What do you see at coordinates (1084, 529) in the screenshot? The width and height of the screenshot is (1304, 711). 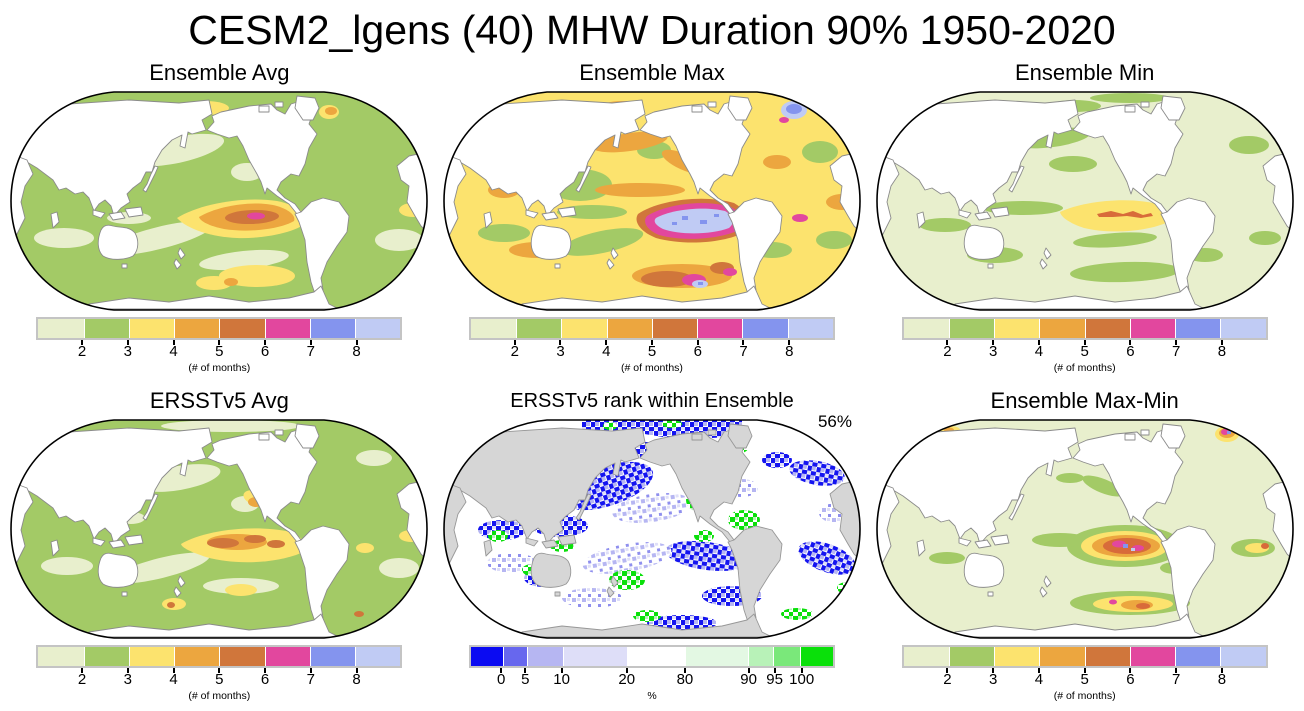 I see `map-ensemble-max-min` at bounding box center [1084, 529].